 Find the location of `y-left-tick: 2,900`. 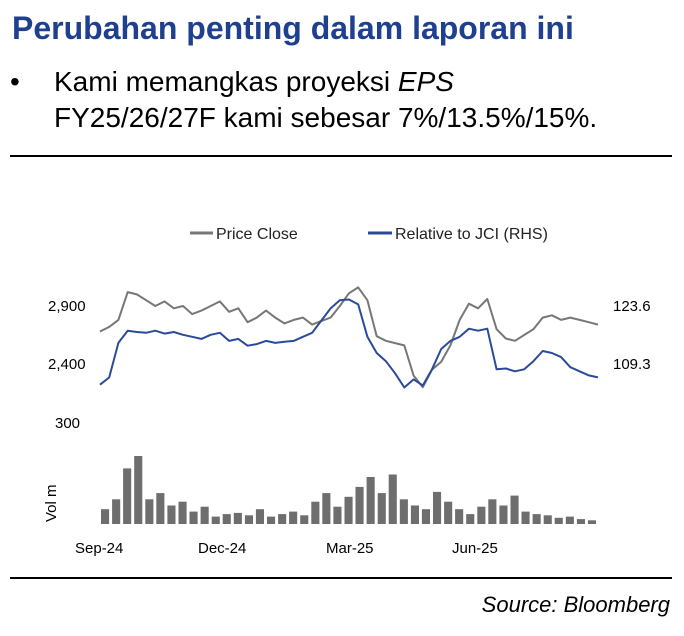

y-left-tick: 2,900 is located at coordinates (67, 306).